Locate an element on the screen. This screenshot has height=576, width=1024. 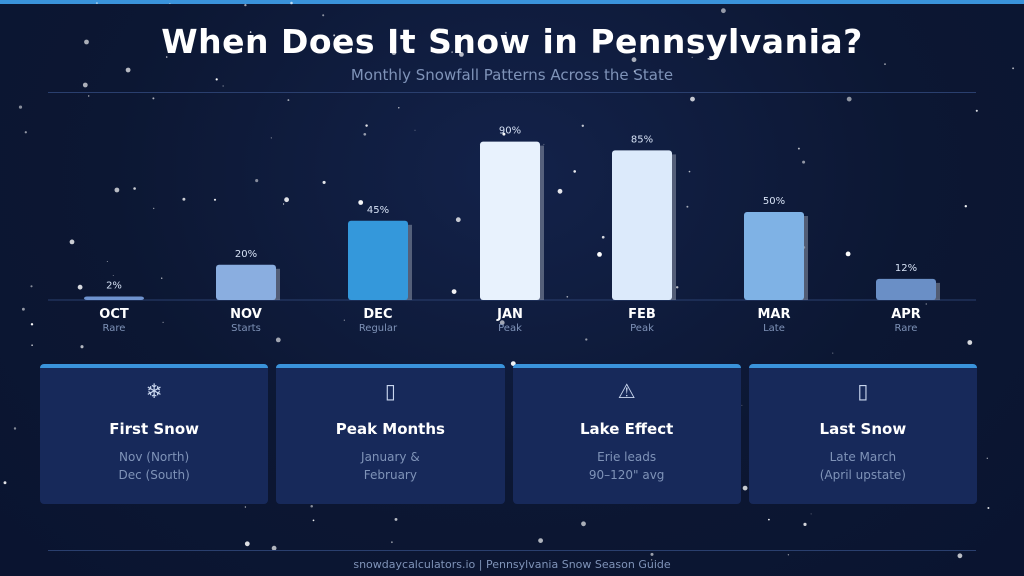
warning-icon: ⚠ is located at coordinates (626, 391).